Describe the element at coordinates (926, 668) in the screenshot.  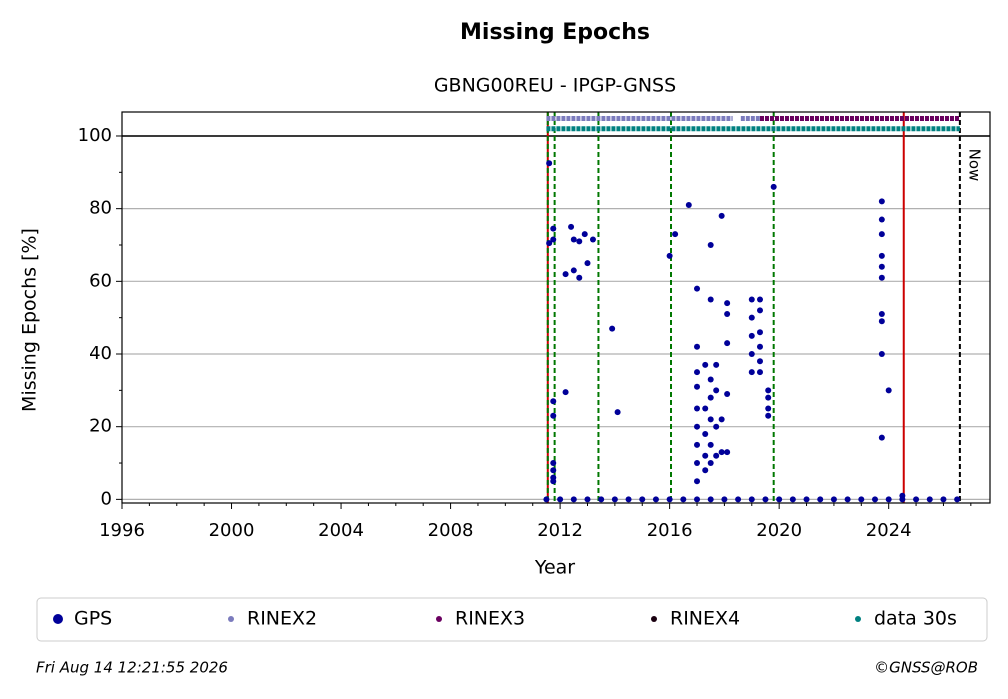
I see `copyright: ©GNSS@ROB` at that location.